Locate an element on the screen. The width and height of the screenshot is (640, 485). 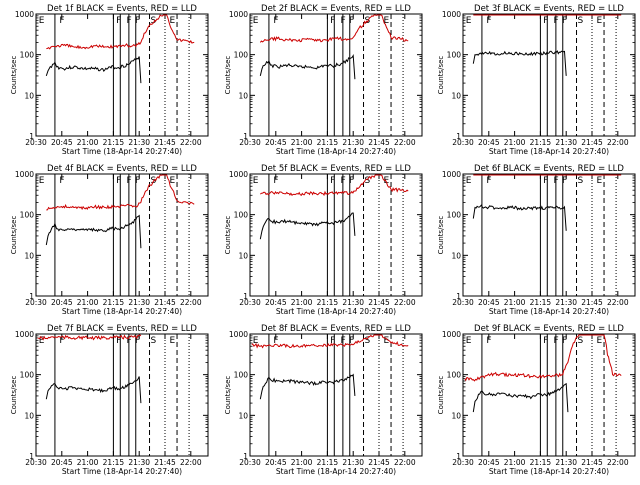
panel-title: Det 5f BLACK = Events, RED = LLD is located at coordinates (336, 169).